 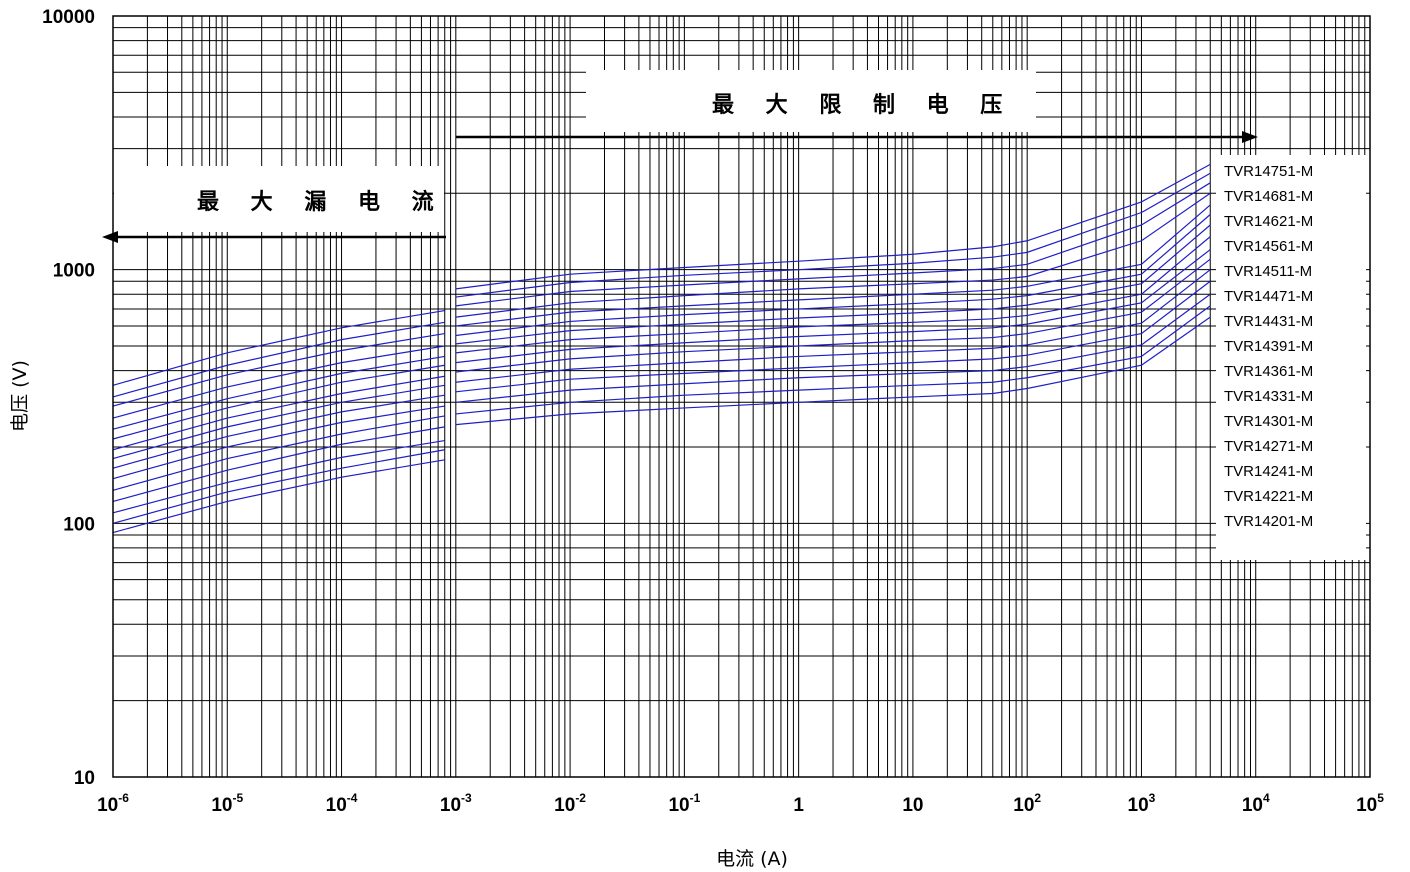 I want to click on y-axis-title: 电压 (V), so click(x=20, y=396).